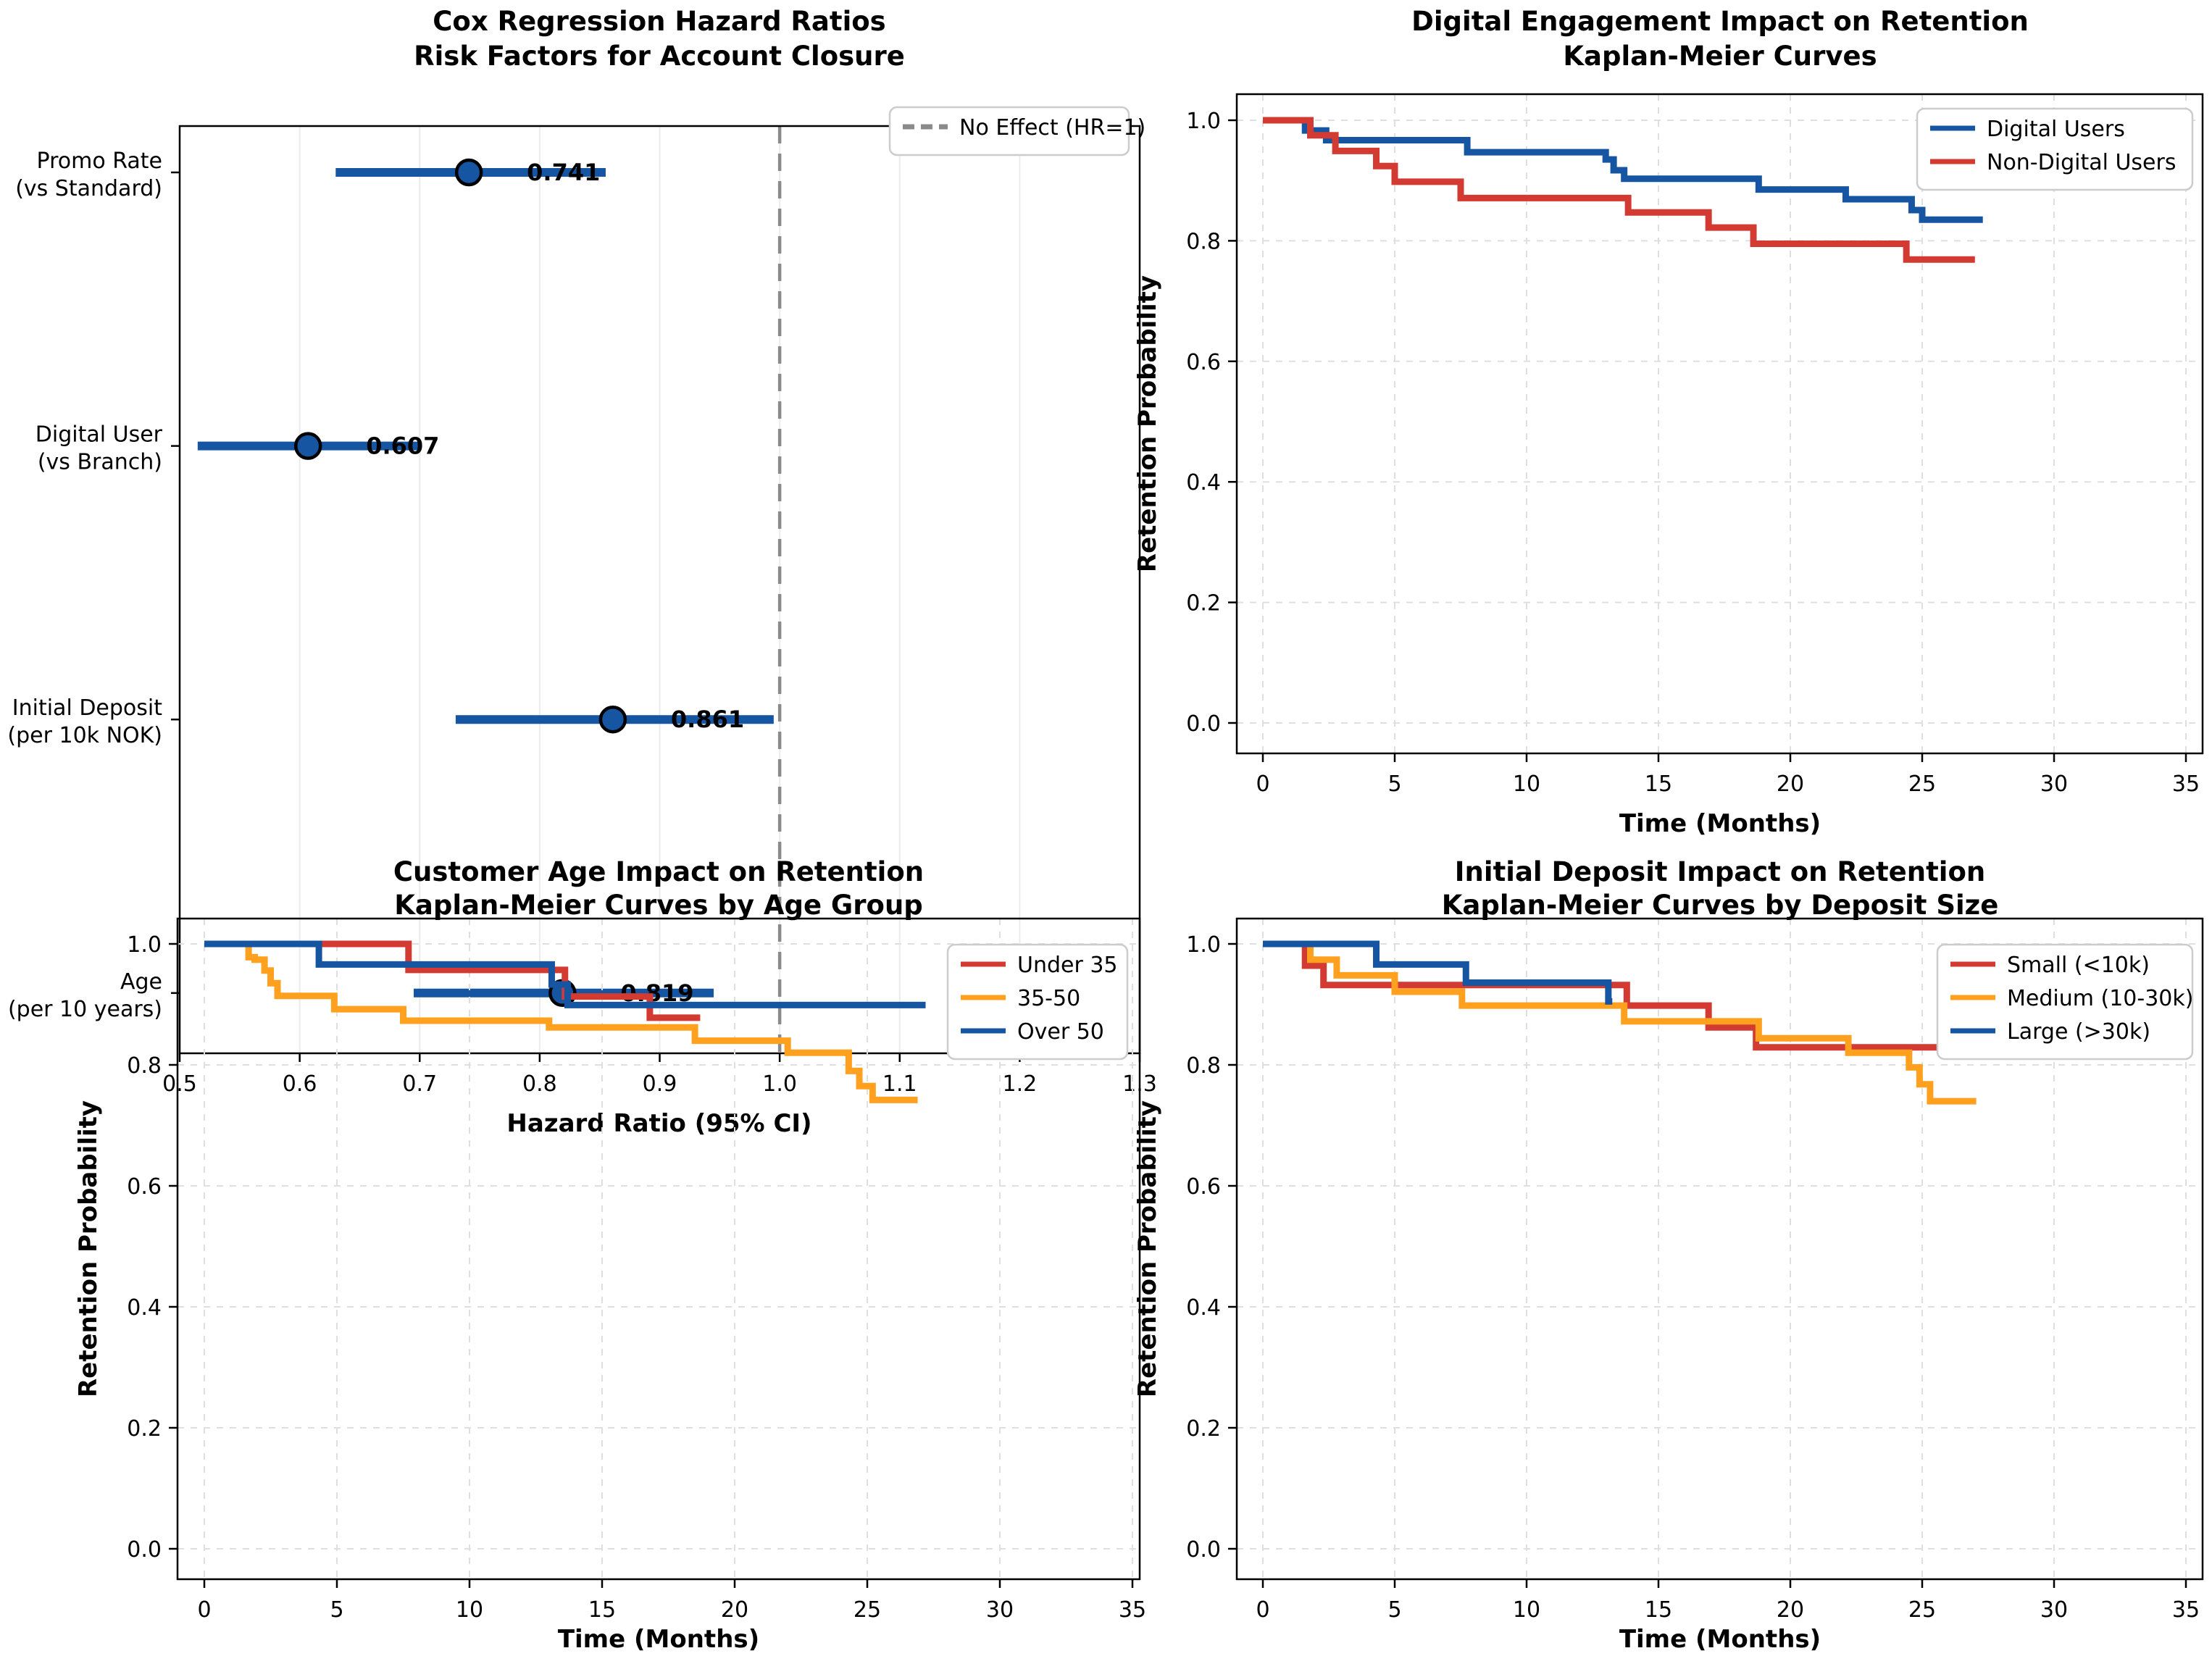 This screenshot has width=2212, height=1656. What do you see at coordinates (659, 21) in the screenshot?
I see `svg-text: Cox Regression Hazard Ratios` at bounding box center [659, 21].